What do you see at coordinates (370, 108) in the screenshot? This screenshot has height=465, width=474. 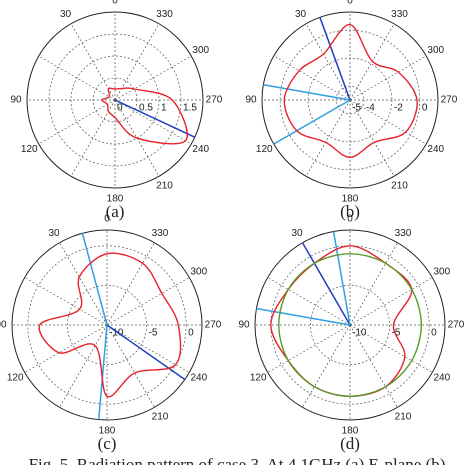 I see `r-tick-label: -4` at bounding box center [370, 108].